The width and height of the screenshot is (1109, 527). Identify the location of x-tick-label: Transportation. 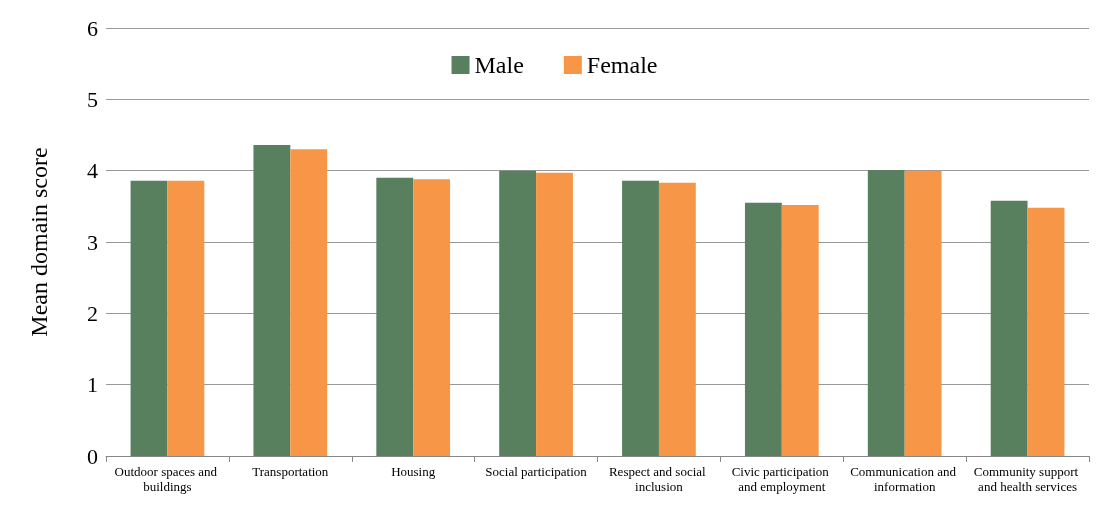
(290, 471).